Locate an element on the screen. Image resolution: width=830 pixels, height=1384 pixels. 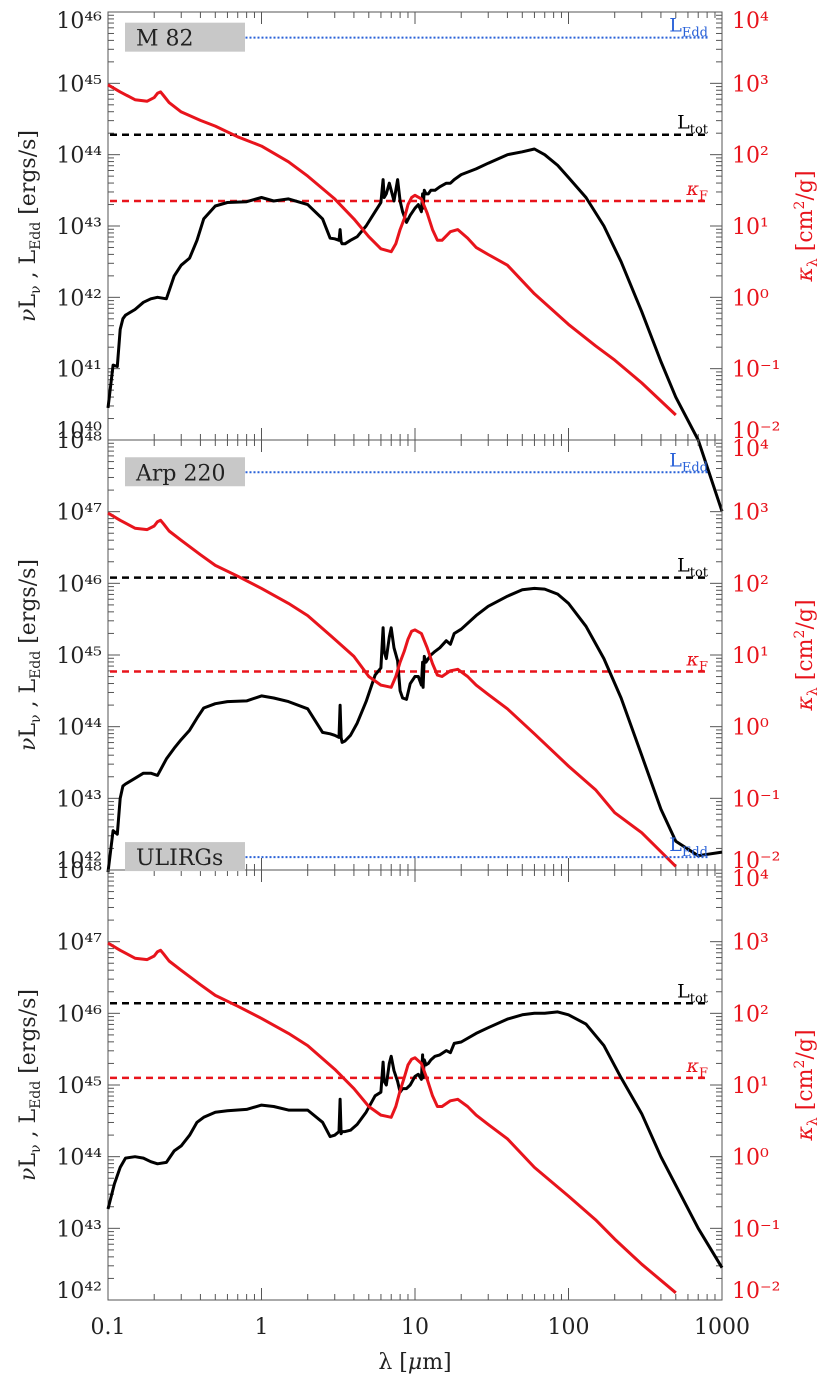
sed-curve is located at coordinates (415, 1139).